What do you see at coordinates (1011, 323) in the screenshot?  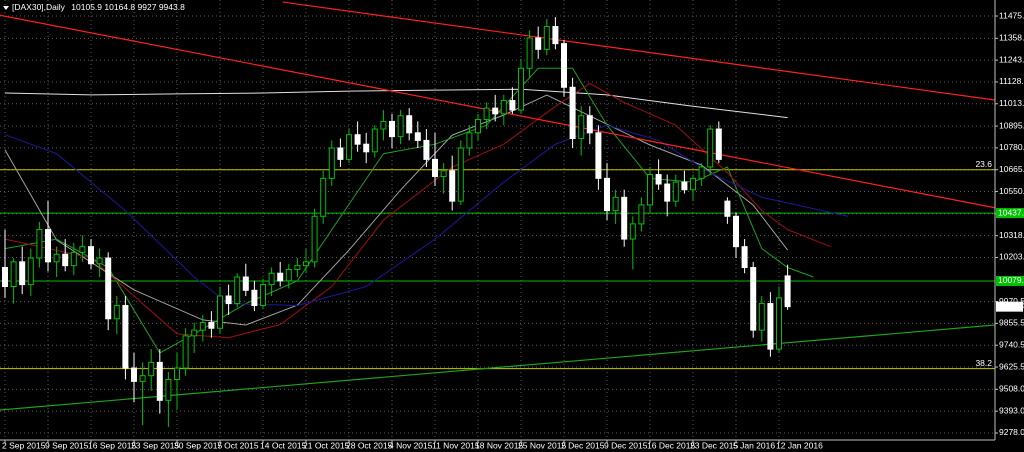 I see `y-tick-label: 9855.5` at bounding box center [1011, 323].